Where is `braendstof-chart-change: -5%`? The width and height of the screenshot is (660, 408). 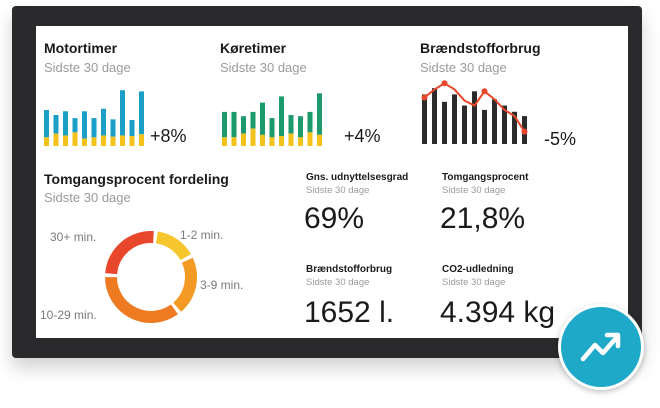 braendstof-chart-change: -5% is located at coordinates (560, 139).